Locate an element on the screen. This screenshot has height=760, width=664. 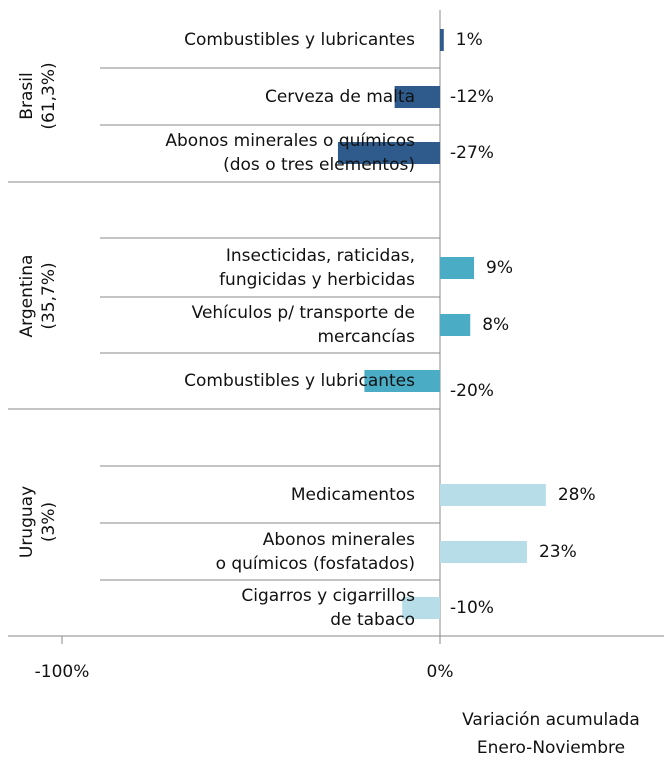
group-label: Brasil is located at coordinates (27, 95).